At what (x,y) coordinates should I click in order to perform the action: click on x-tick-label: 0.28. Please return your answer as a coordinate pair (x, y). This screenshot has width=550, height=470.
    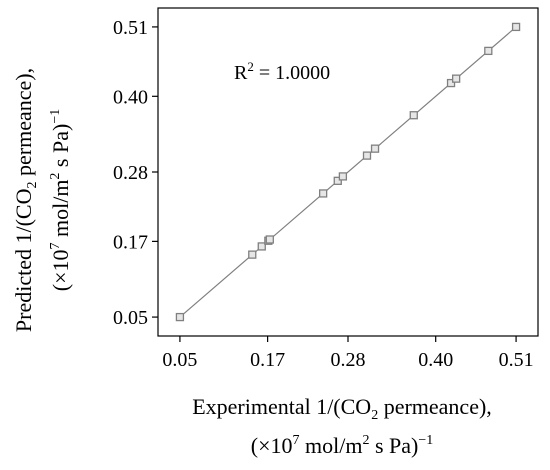
    Looking at the image, I should click on (348, 360).